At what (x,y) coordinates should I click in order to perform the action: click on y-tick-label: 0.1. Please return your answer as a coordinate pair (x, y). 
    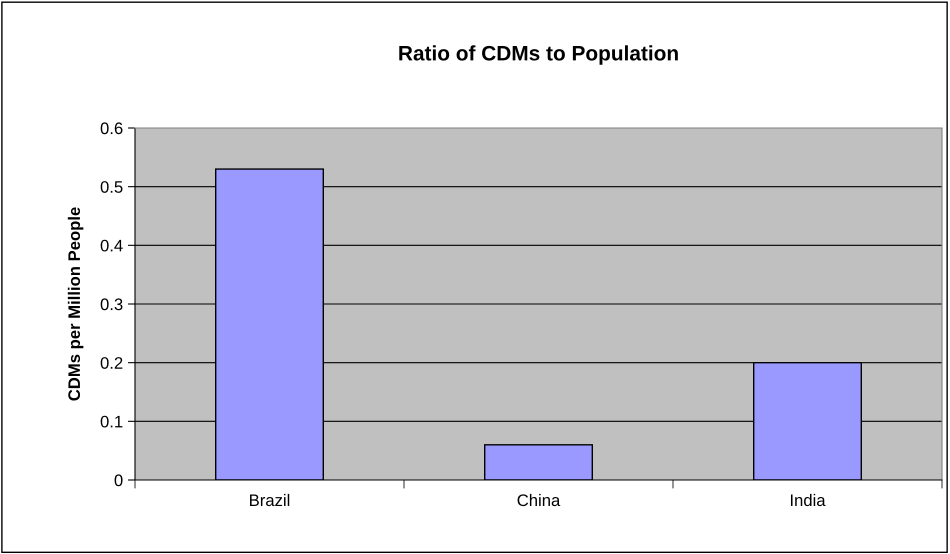
    Looking at the image, I should click on (111, 422).